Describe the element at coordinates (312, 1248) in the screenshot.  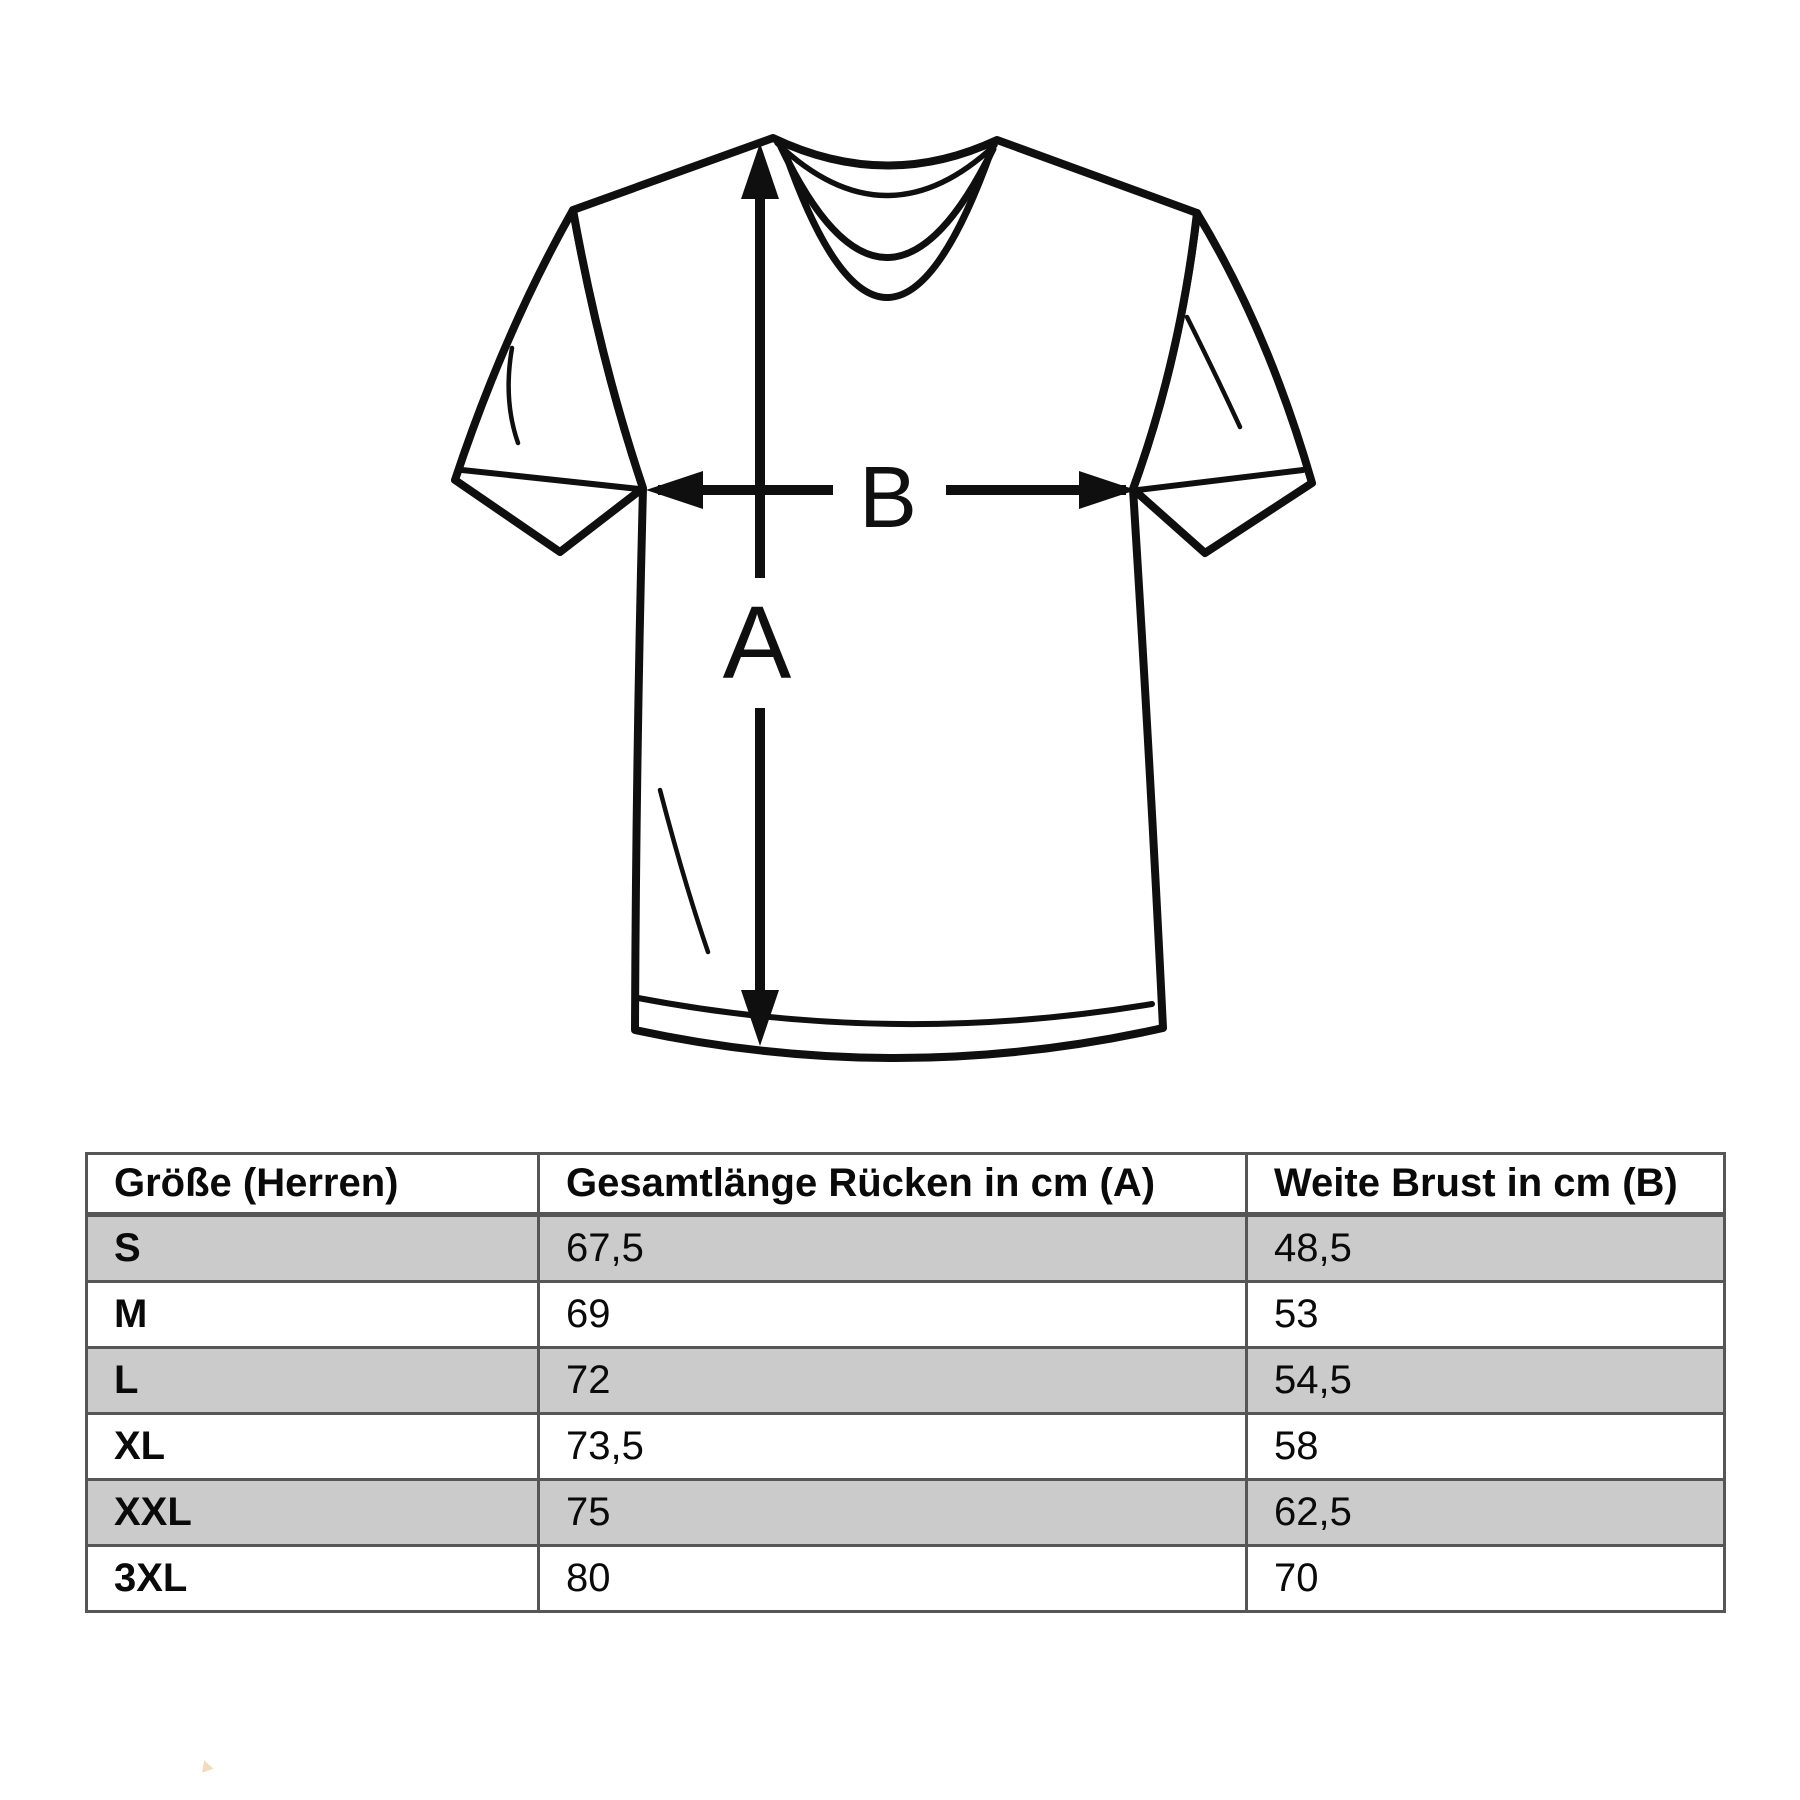
I see `size-cell: S` at that location.